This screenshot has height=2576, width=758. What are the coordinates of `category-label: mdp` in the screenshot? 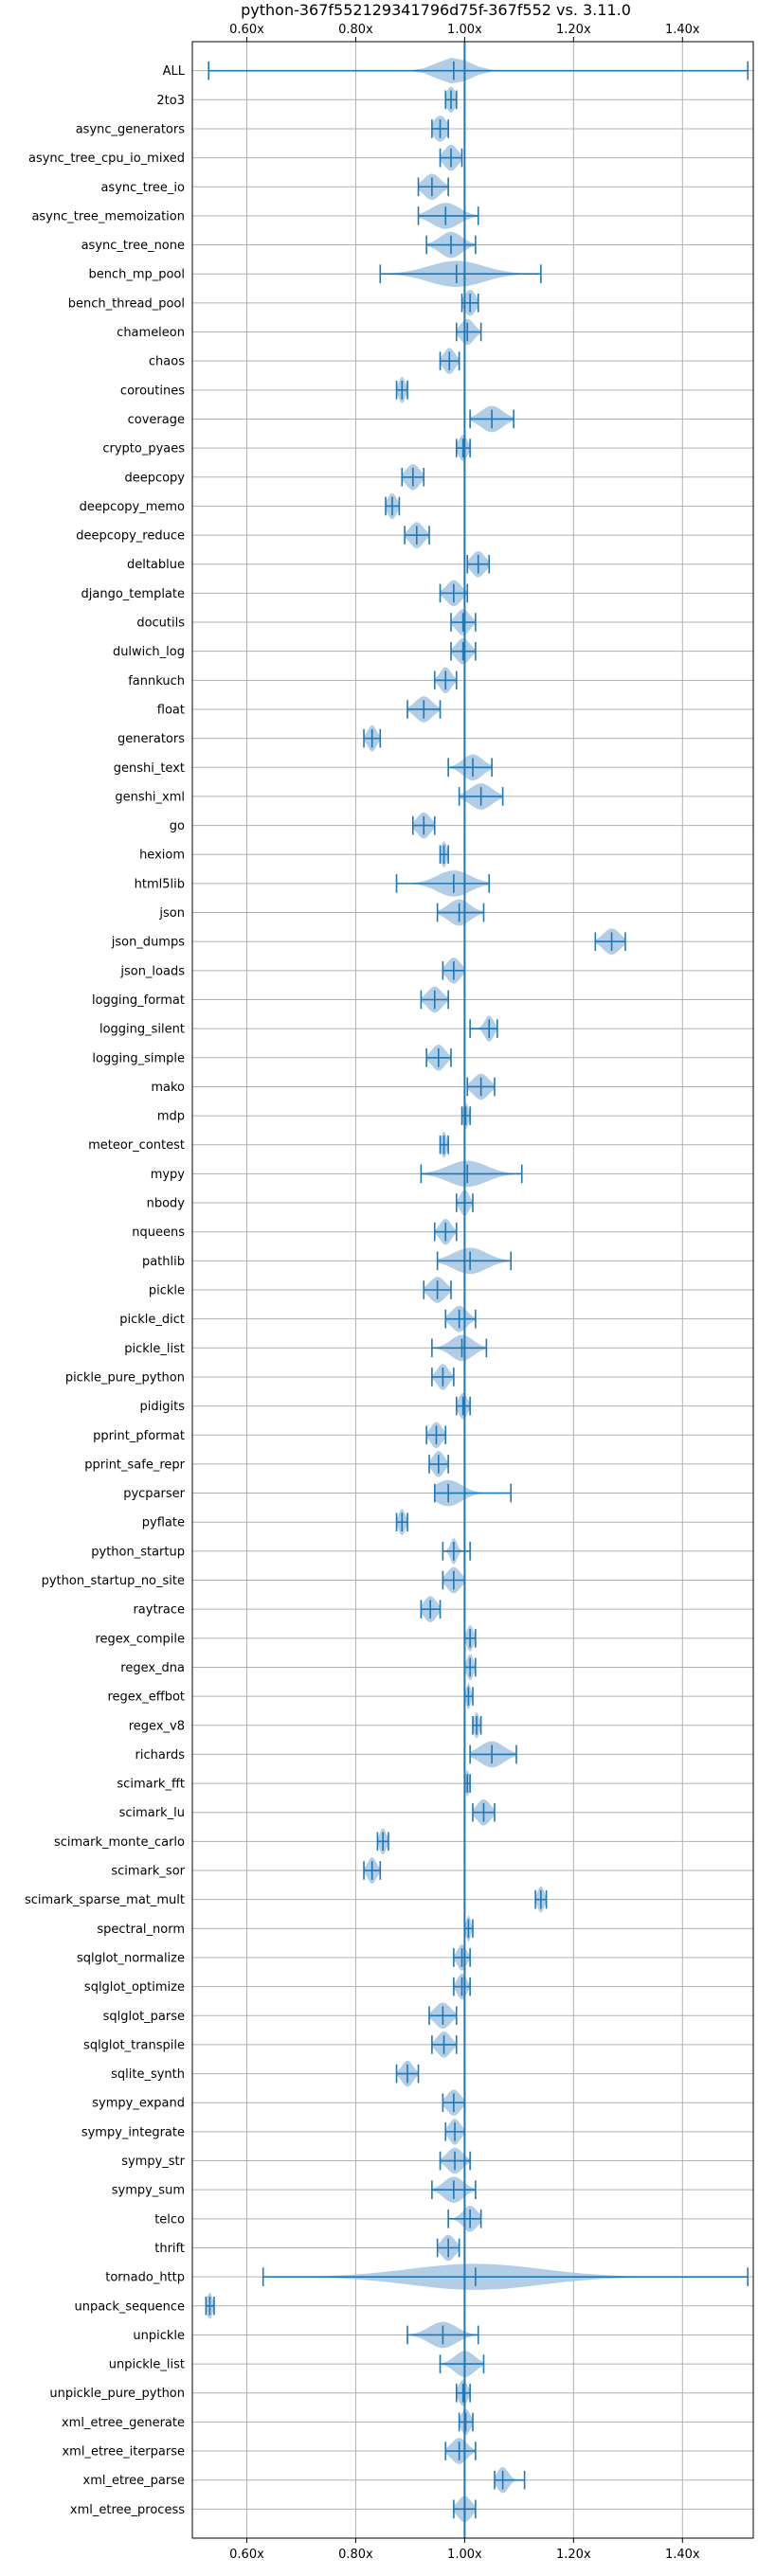 It's located at (171, 1117).